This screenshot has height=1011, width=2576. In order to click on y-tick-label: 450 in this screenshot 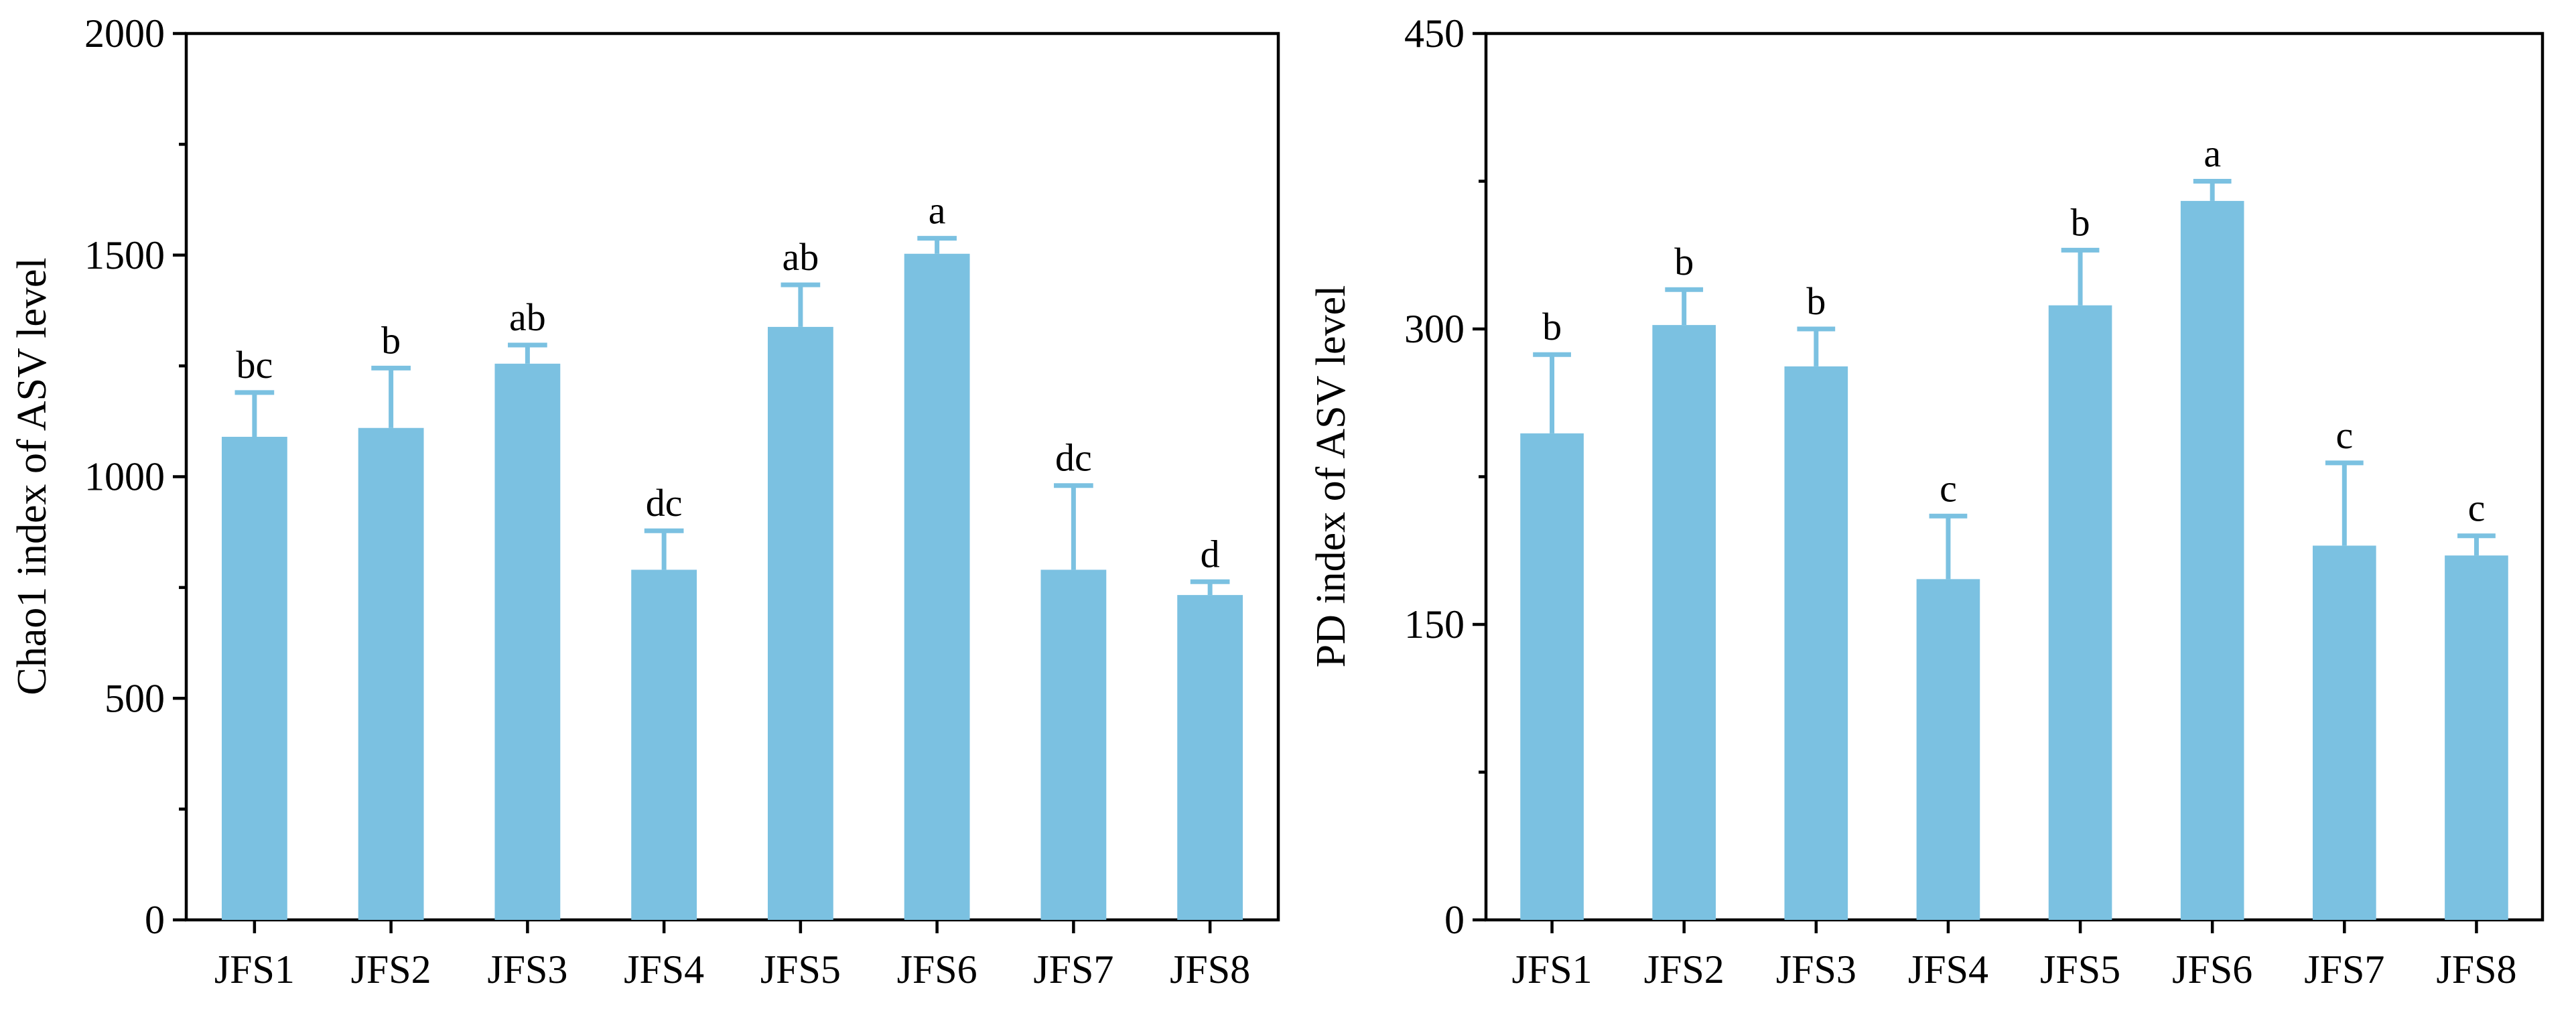, I will do `click(1434, 33)`.